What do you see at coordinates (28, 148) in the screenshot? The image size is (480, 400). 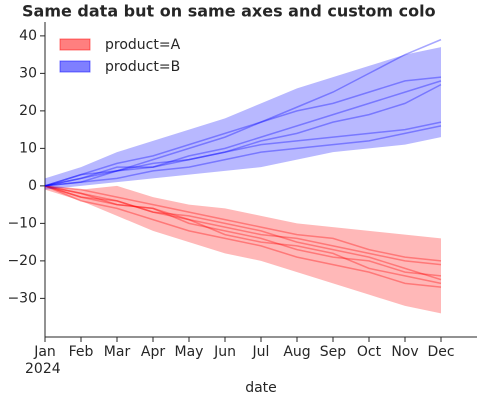 I see `y-tick-label: 10` at bounding box center [28, 148].